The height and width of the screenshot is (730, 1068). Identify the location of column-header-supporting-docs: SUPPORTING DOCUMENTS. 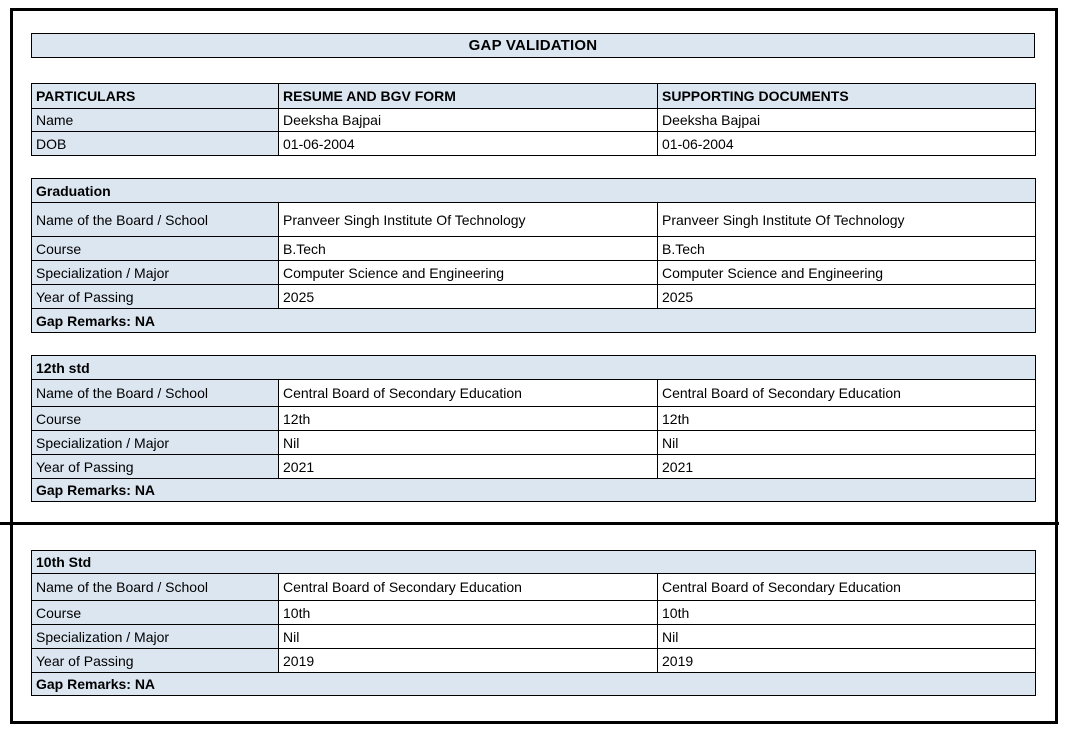
(846, 96).